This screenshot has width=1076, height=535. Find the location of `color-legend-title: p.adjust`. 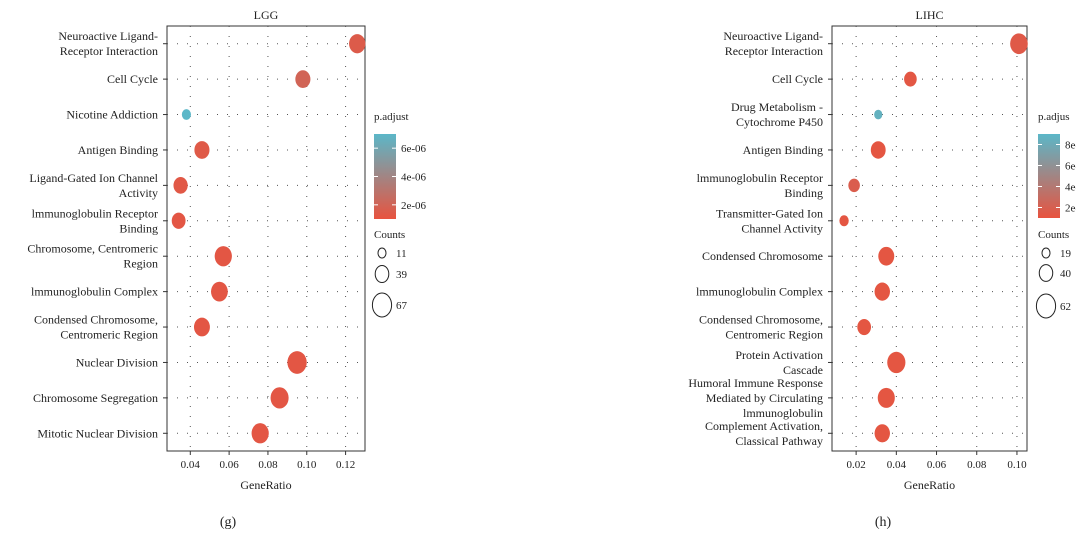

color-legend-title: p.adjust is located at coordinates (391, 117).